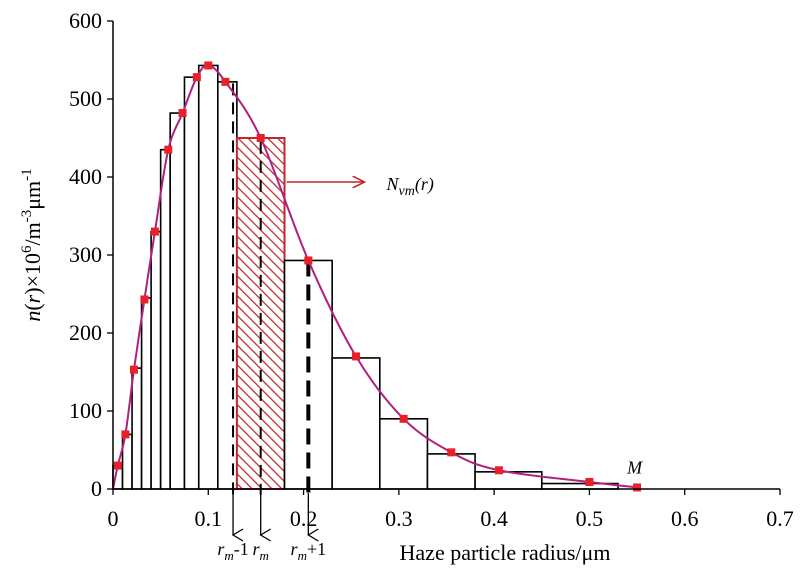 This screenshot has height=573, width=800. Describe the element at coordinates (96, 488) in the screenshot. I see `y-tick-label-0: 0` at that location.